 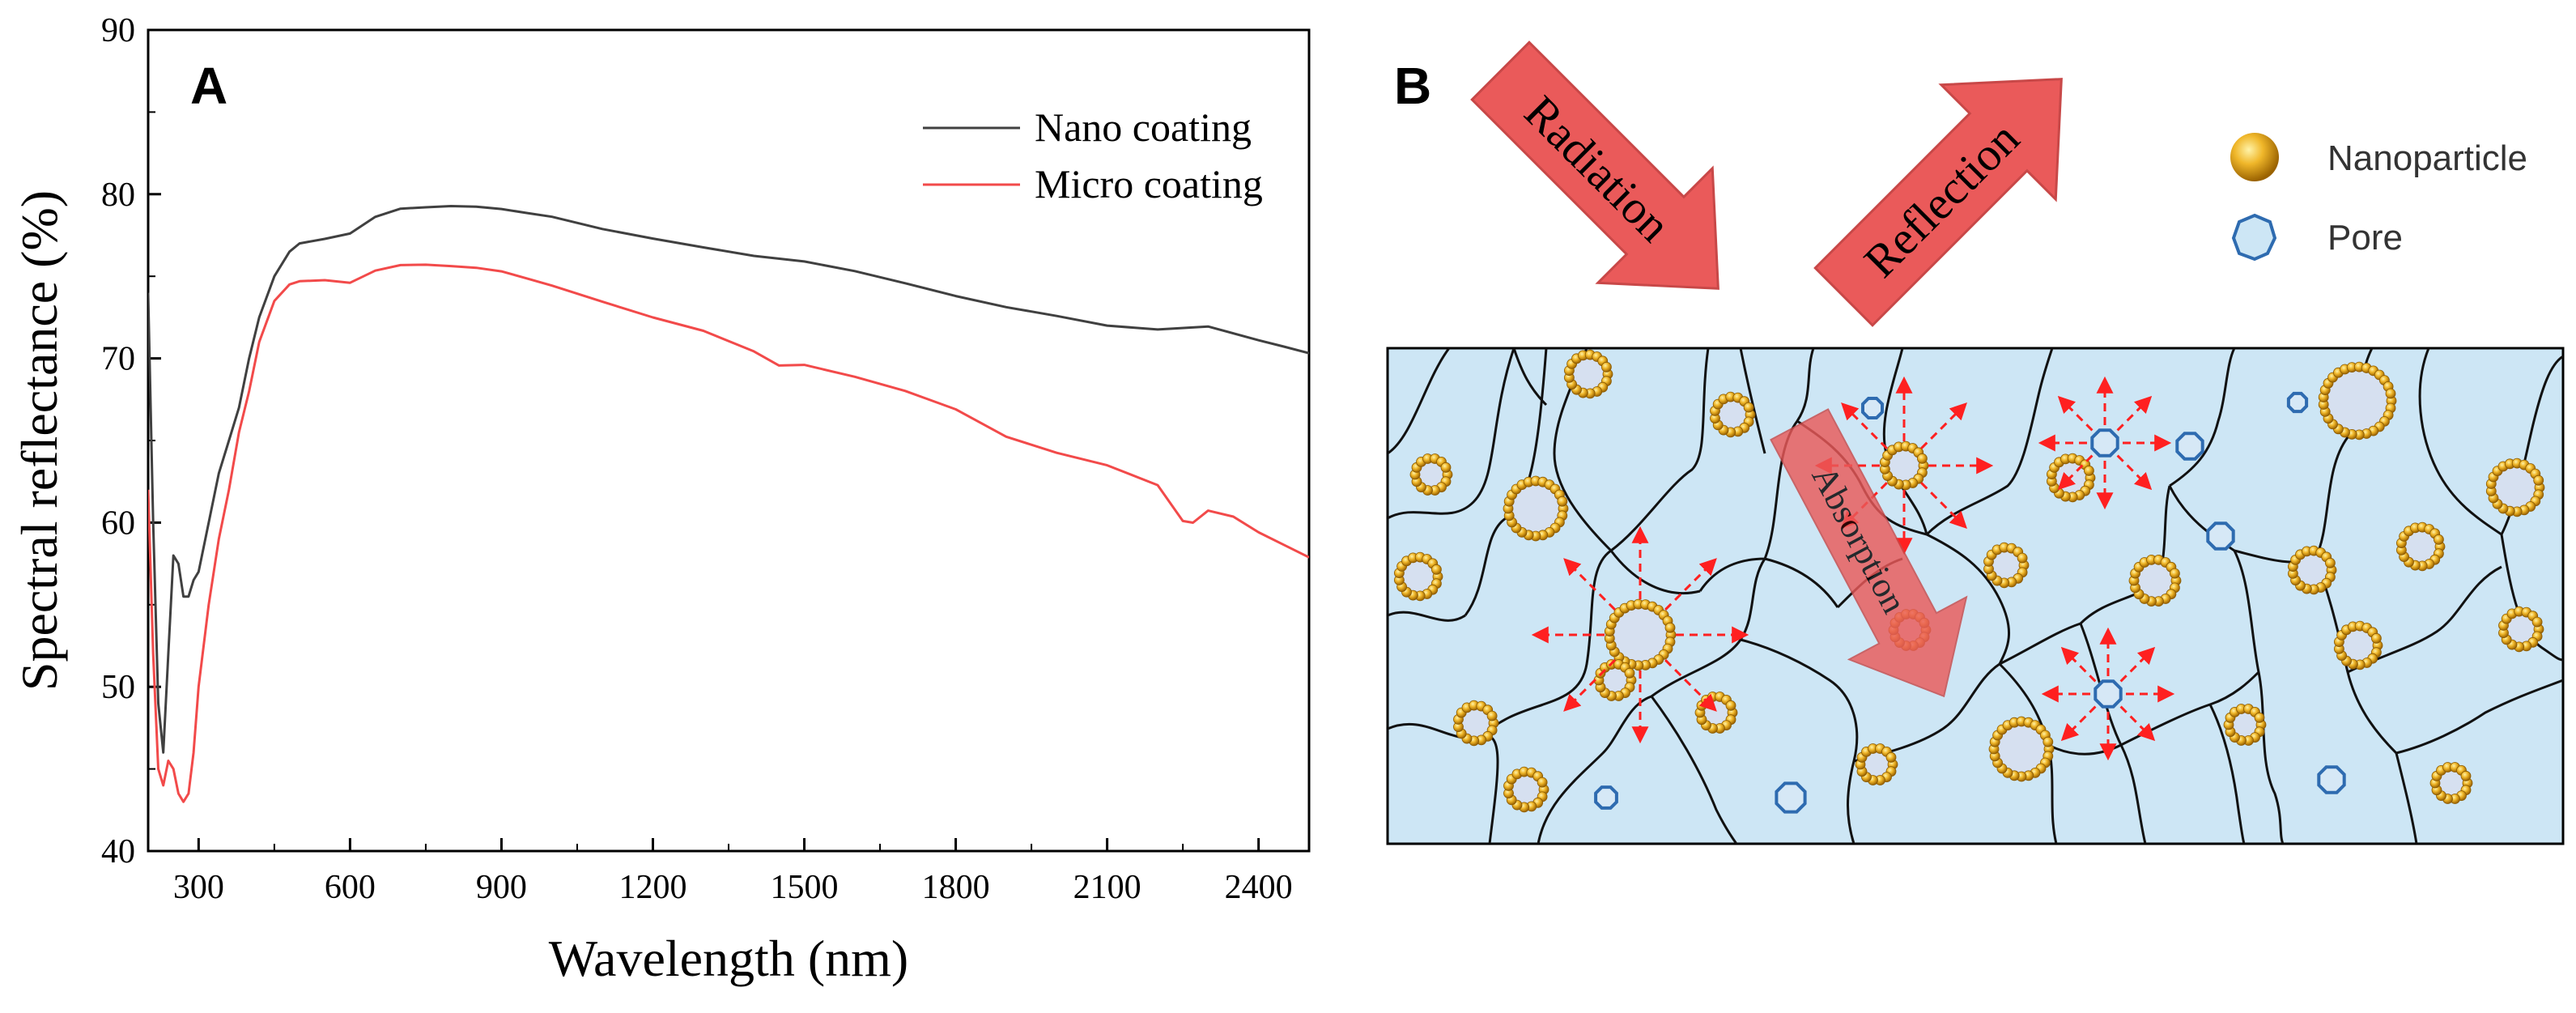 What do you see at coordinates (198, 887) in the screenshot?
I see `x-tick-label: 300` at bounding box center [198, 887].